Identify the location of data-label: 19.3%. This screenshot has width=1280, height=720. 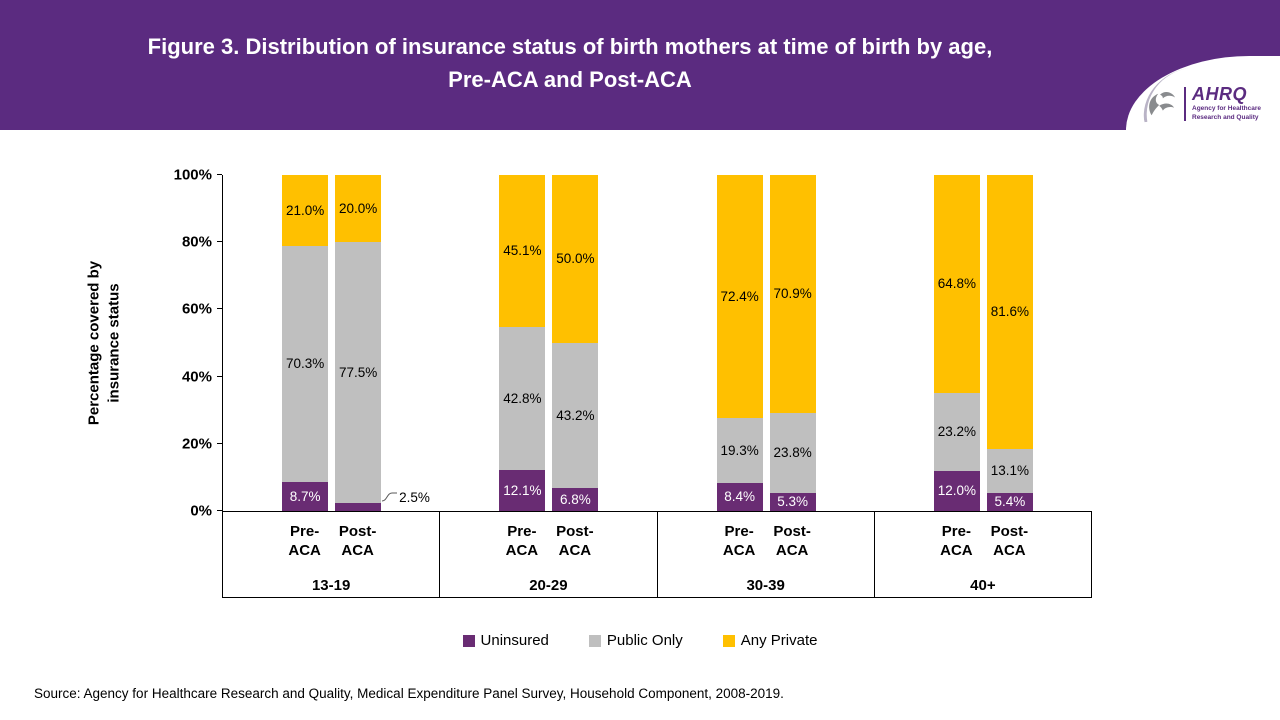
(739, 450).